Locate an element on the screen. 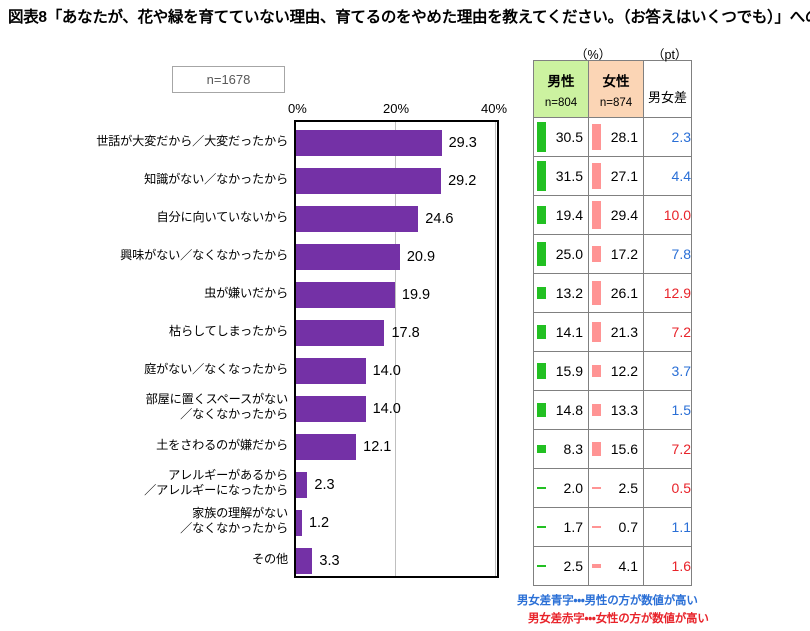 The image size is (810, 631). table-cell: 14.1 is located at coordinates (561, 332).